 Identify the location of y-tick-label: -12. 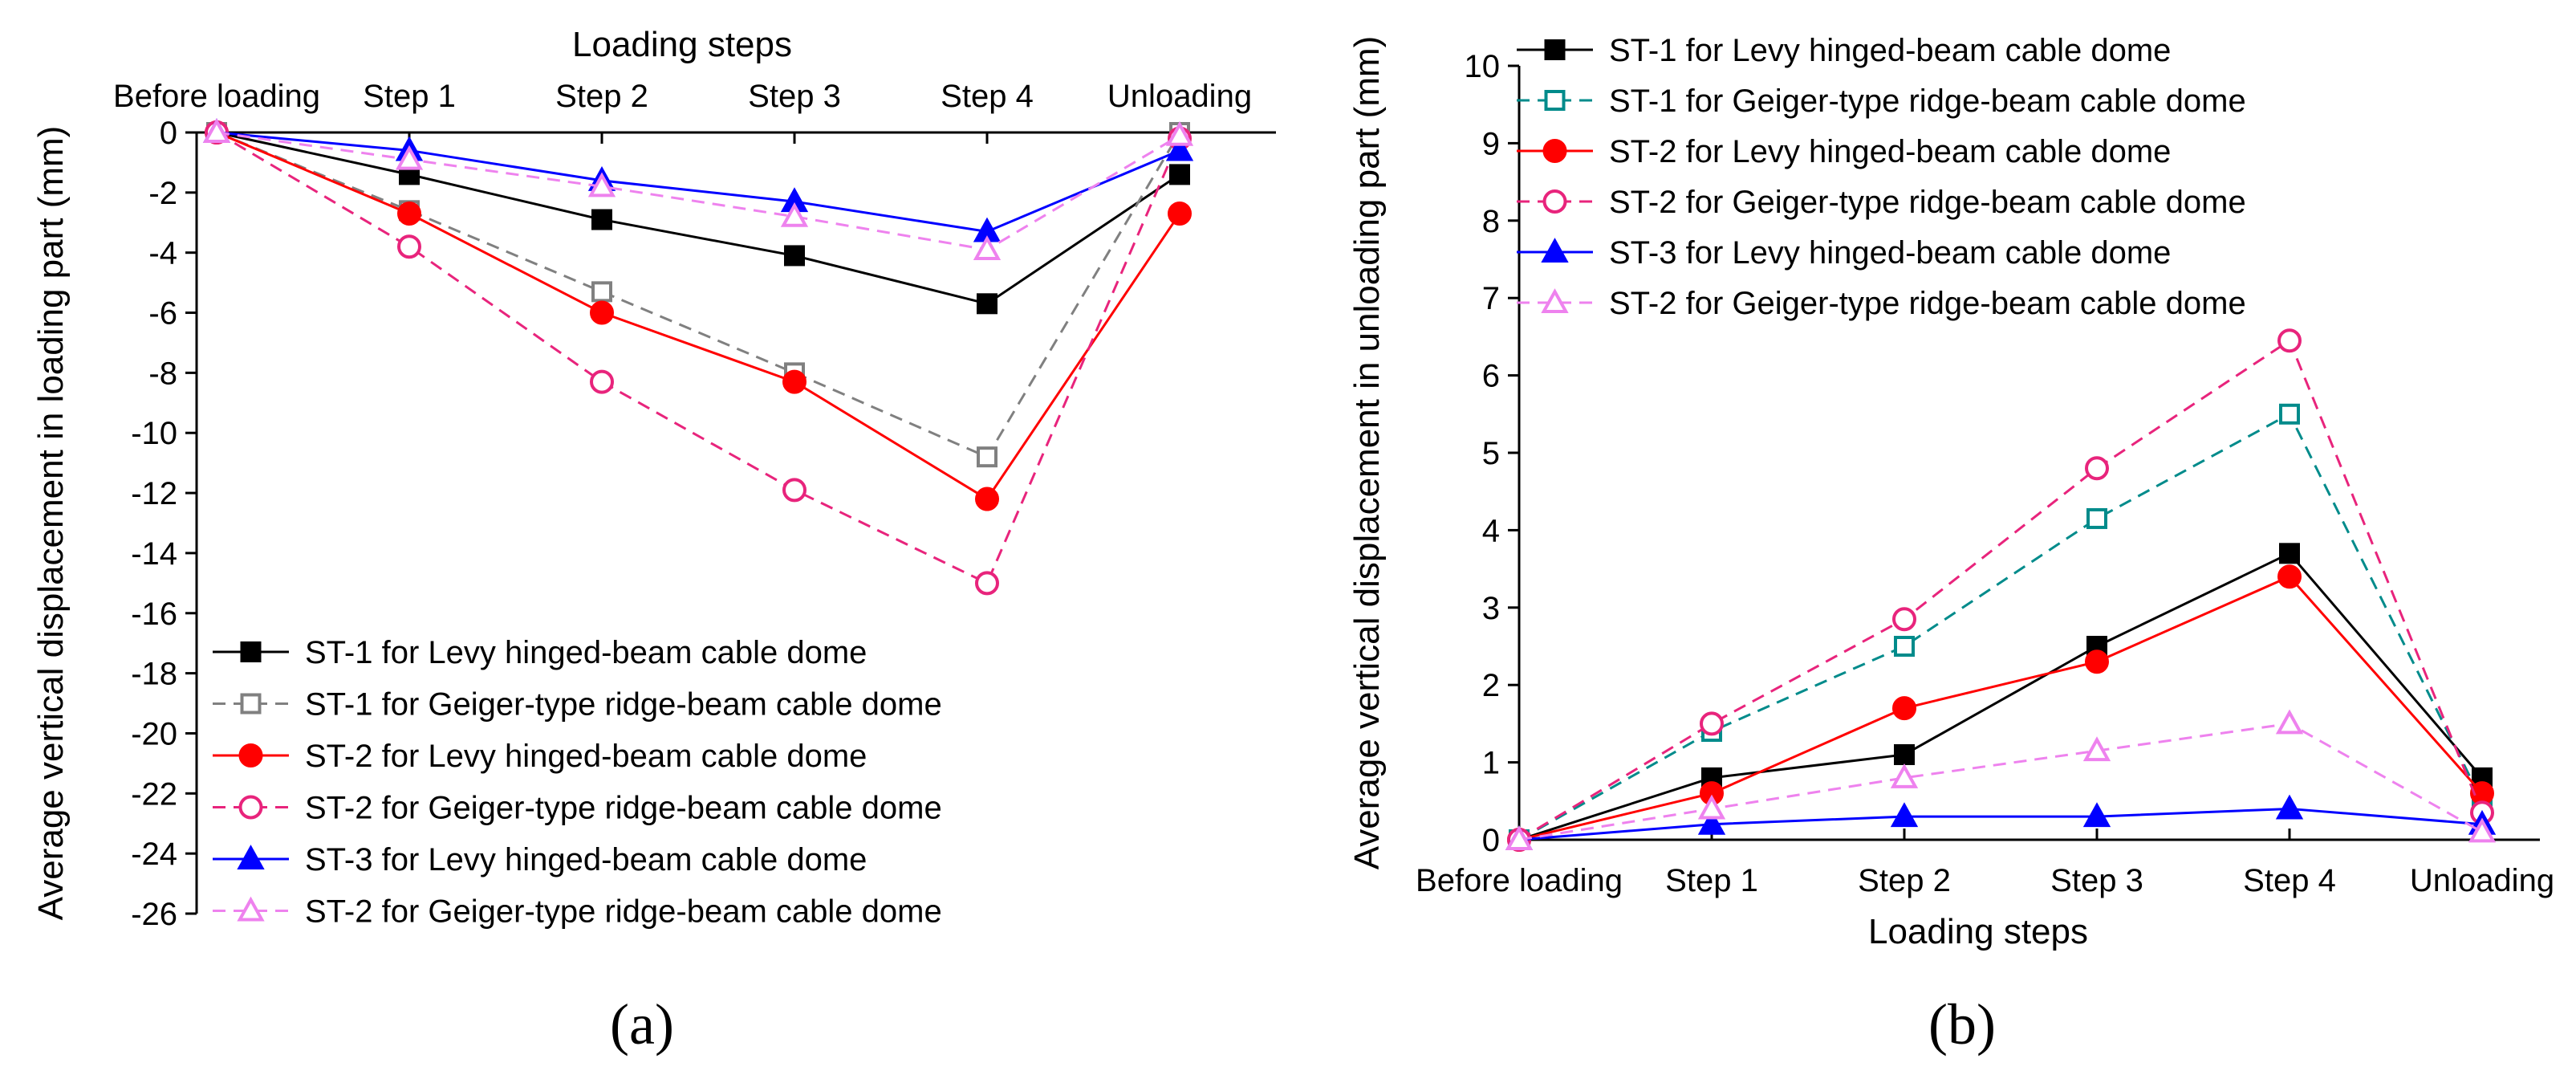
(154, 493).